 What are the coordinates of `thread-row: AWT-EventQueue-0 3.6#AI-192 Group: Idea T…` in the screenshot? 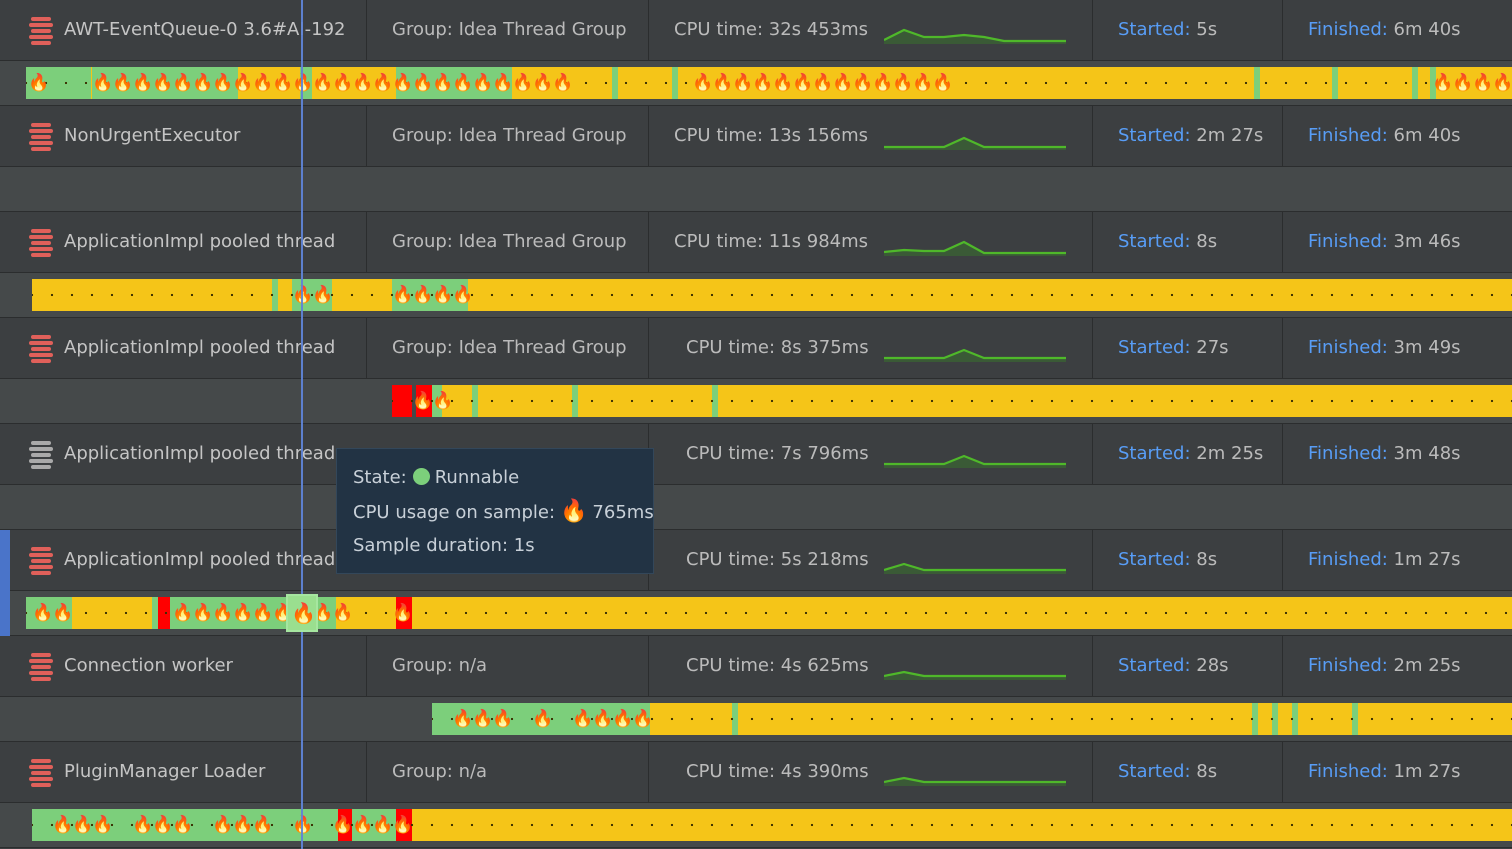 It's located at (756, 53).